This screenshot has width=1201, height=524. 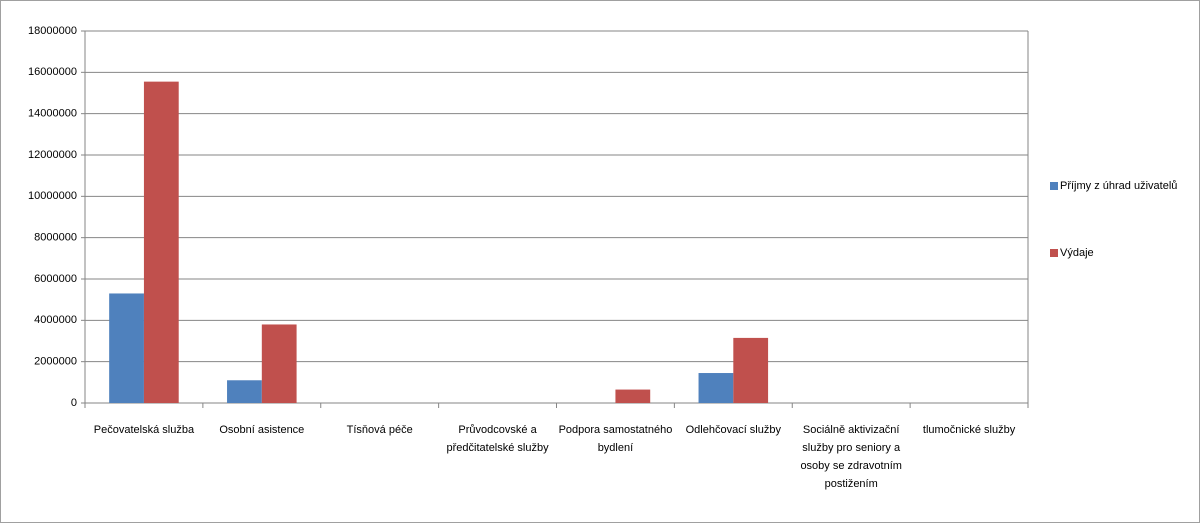 What do you see at coordinates (52, 72) in the screenshot?
I see `y-tick-label: 16000000` at bounding box center [52, 72].